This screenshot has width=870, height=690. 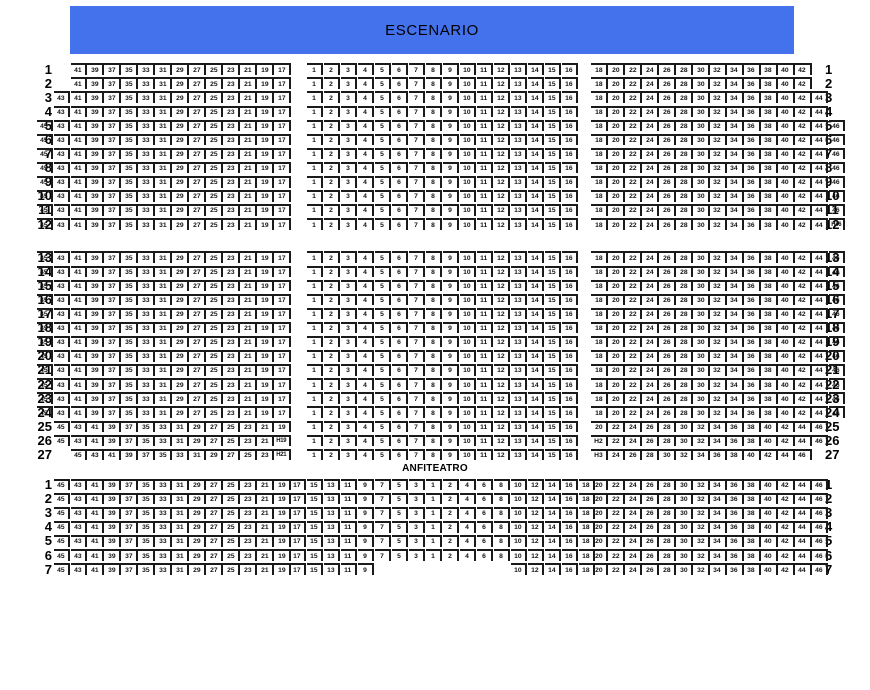 I want to click on seat: 4, so click(x=366, y=125).